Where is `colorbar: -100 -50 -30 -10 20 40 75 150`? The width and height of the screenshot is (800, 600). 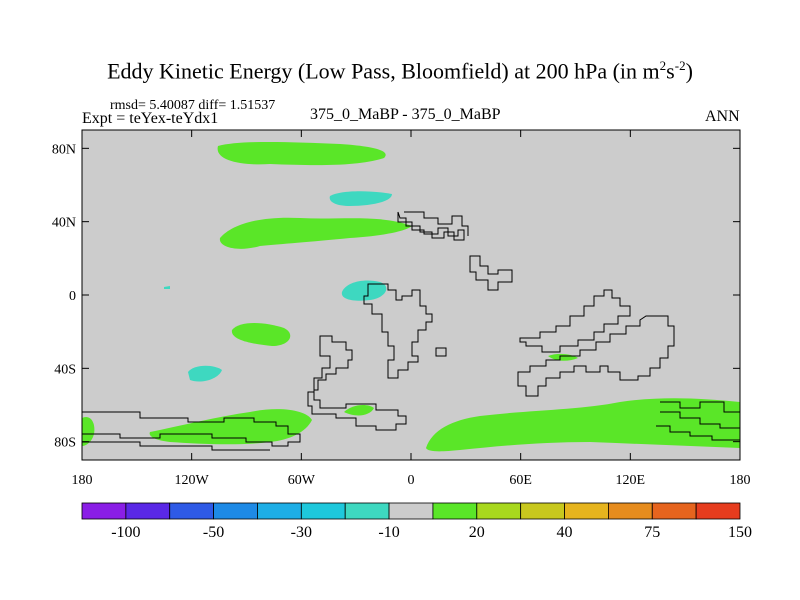 colorbar: -100 -50 -30 -10 20 40 75 150 is located at coordinates (416, 521).